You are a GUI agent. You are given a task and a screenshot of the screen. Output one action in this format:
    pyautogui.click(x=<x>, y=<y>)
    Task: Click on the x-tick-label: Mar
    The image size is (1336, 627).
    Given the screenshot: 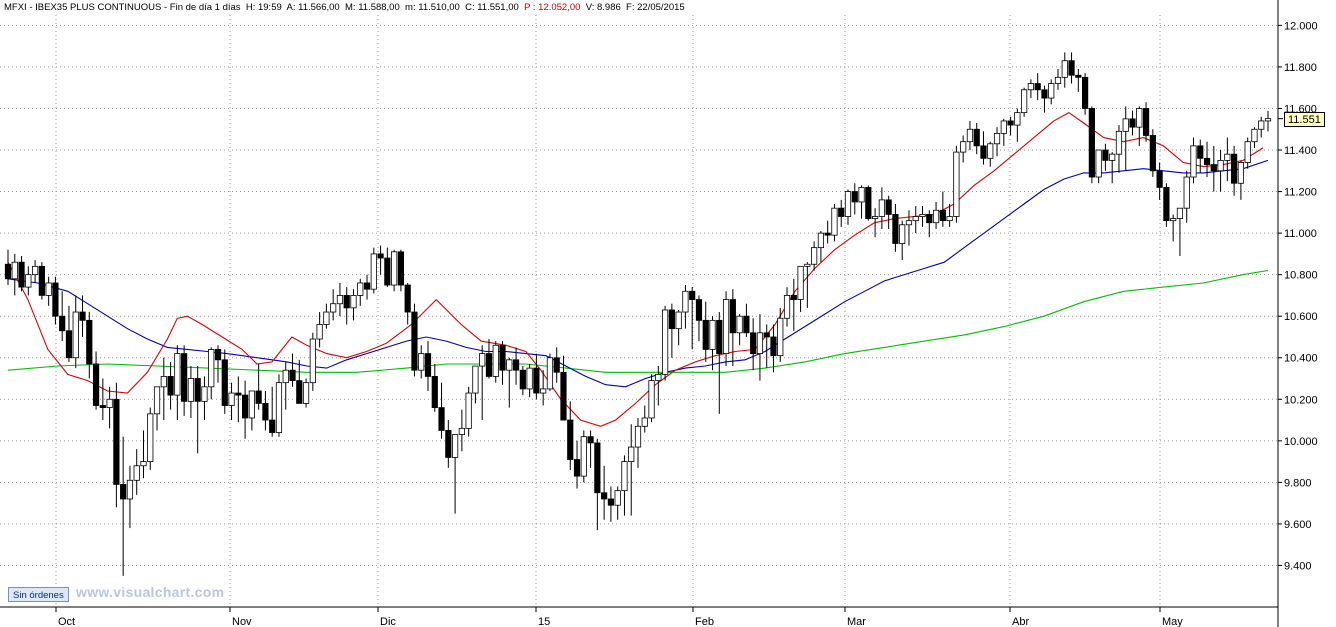 What is the action you would take?
    pyautogui.click(x=856, y=621)
    